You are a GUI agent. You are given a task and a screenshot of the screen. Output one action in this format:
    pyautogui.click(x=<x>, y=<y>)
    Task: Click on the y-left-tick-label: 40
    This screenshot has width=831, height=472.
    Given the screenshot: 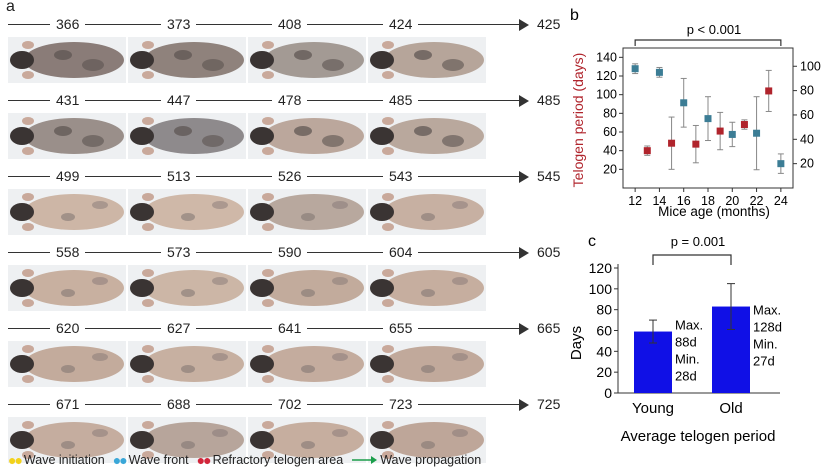 What is the action you would take?
    pyautogui.click(x=610, y=151)
    